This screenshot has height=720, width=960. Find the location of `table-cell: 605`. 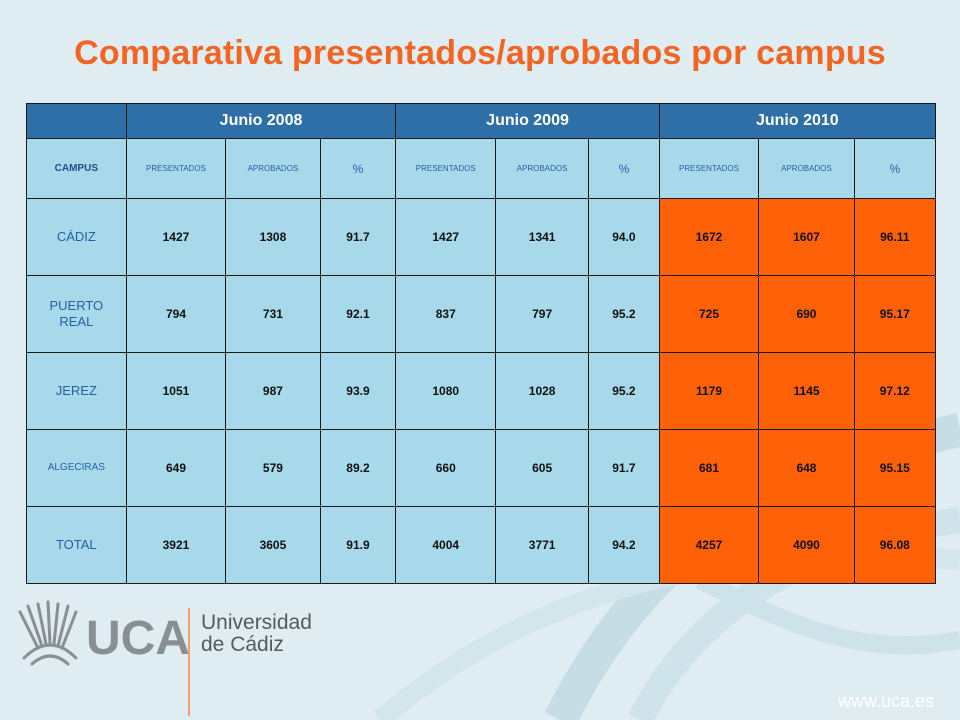

table-cell: 605 is located at coordinates (542, 468).